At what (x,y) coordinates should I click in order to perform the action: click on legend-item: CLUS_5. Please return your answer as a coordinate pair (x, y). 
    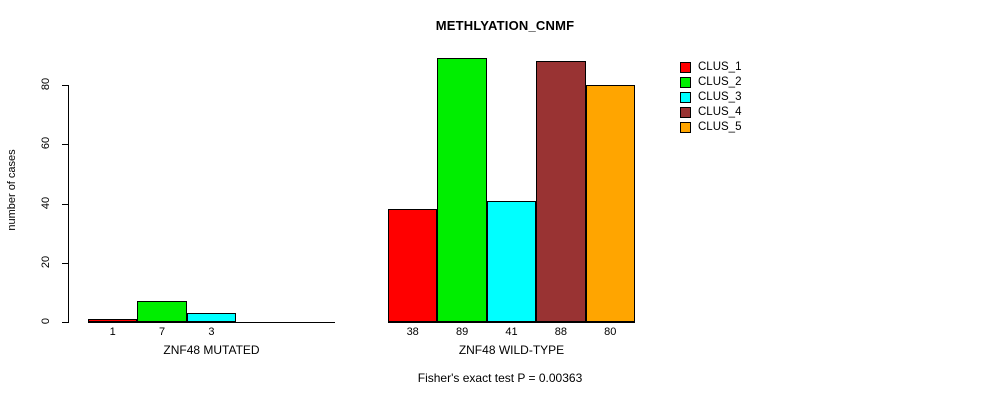
    Looking at the image, I should click on (710, 127).